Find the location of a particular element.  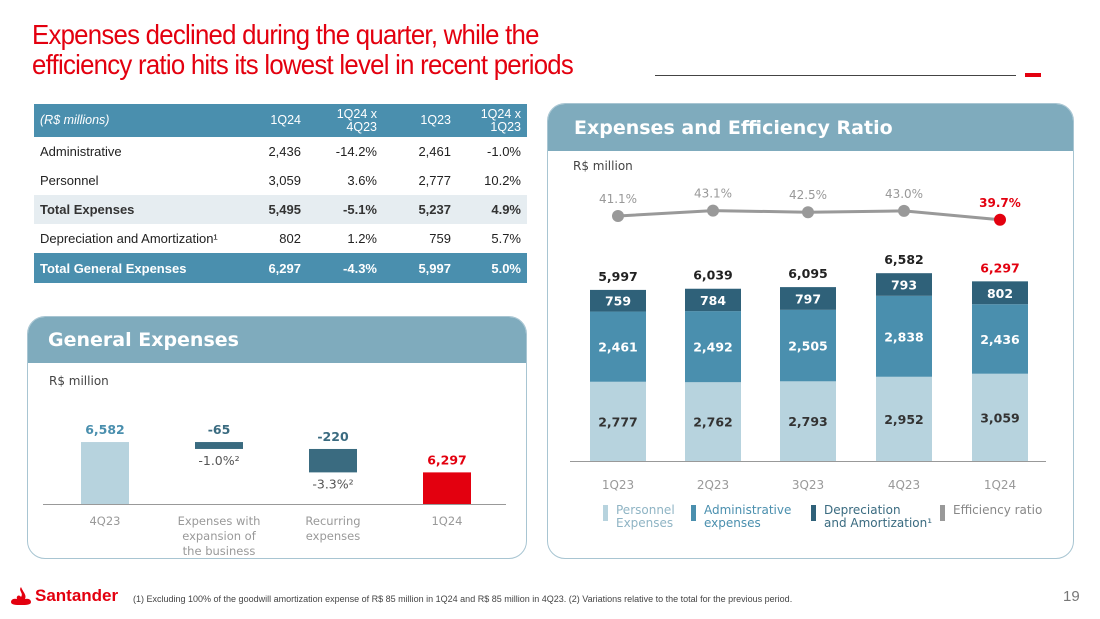

legend-item: Administrative expenses is located at coordinates (741, 517).